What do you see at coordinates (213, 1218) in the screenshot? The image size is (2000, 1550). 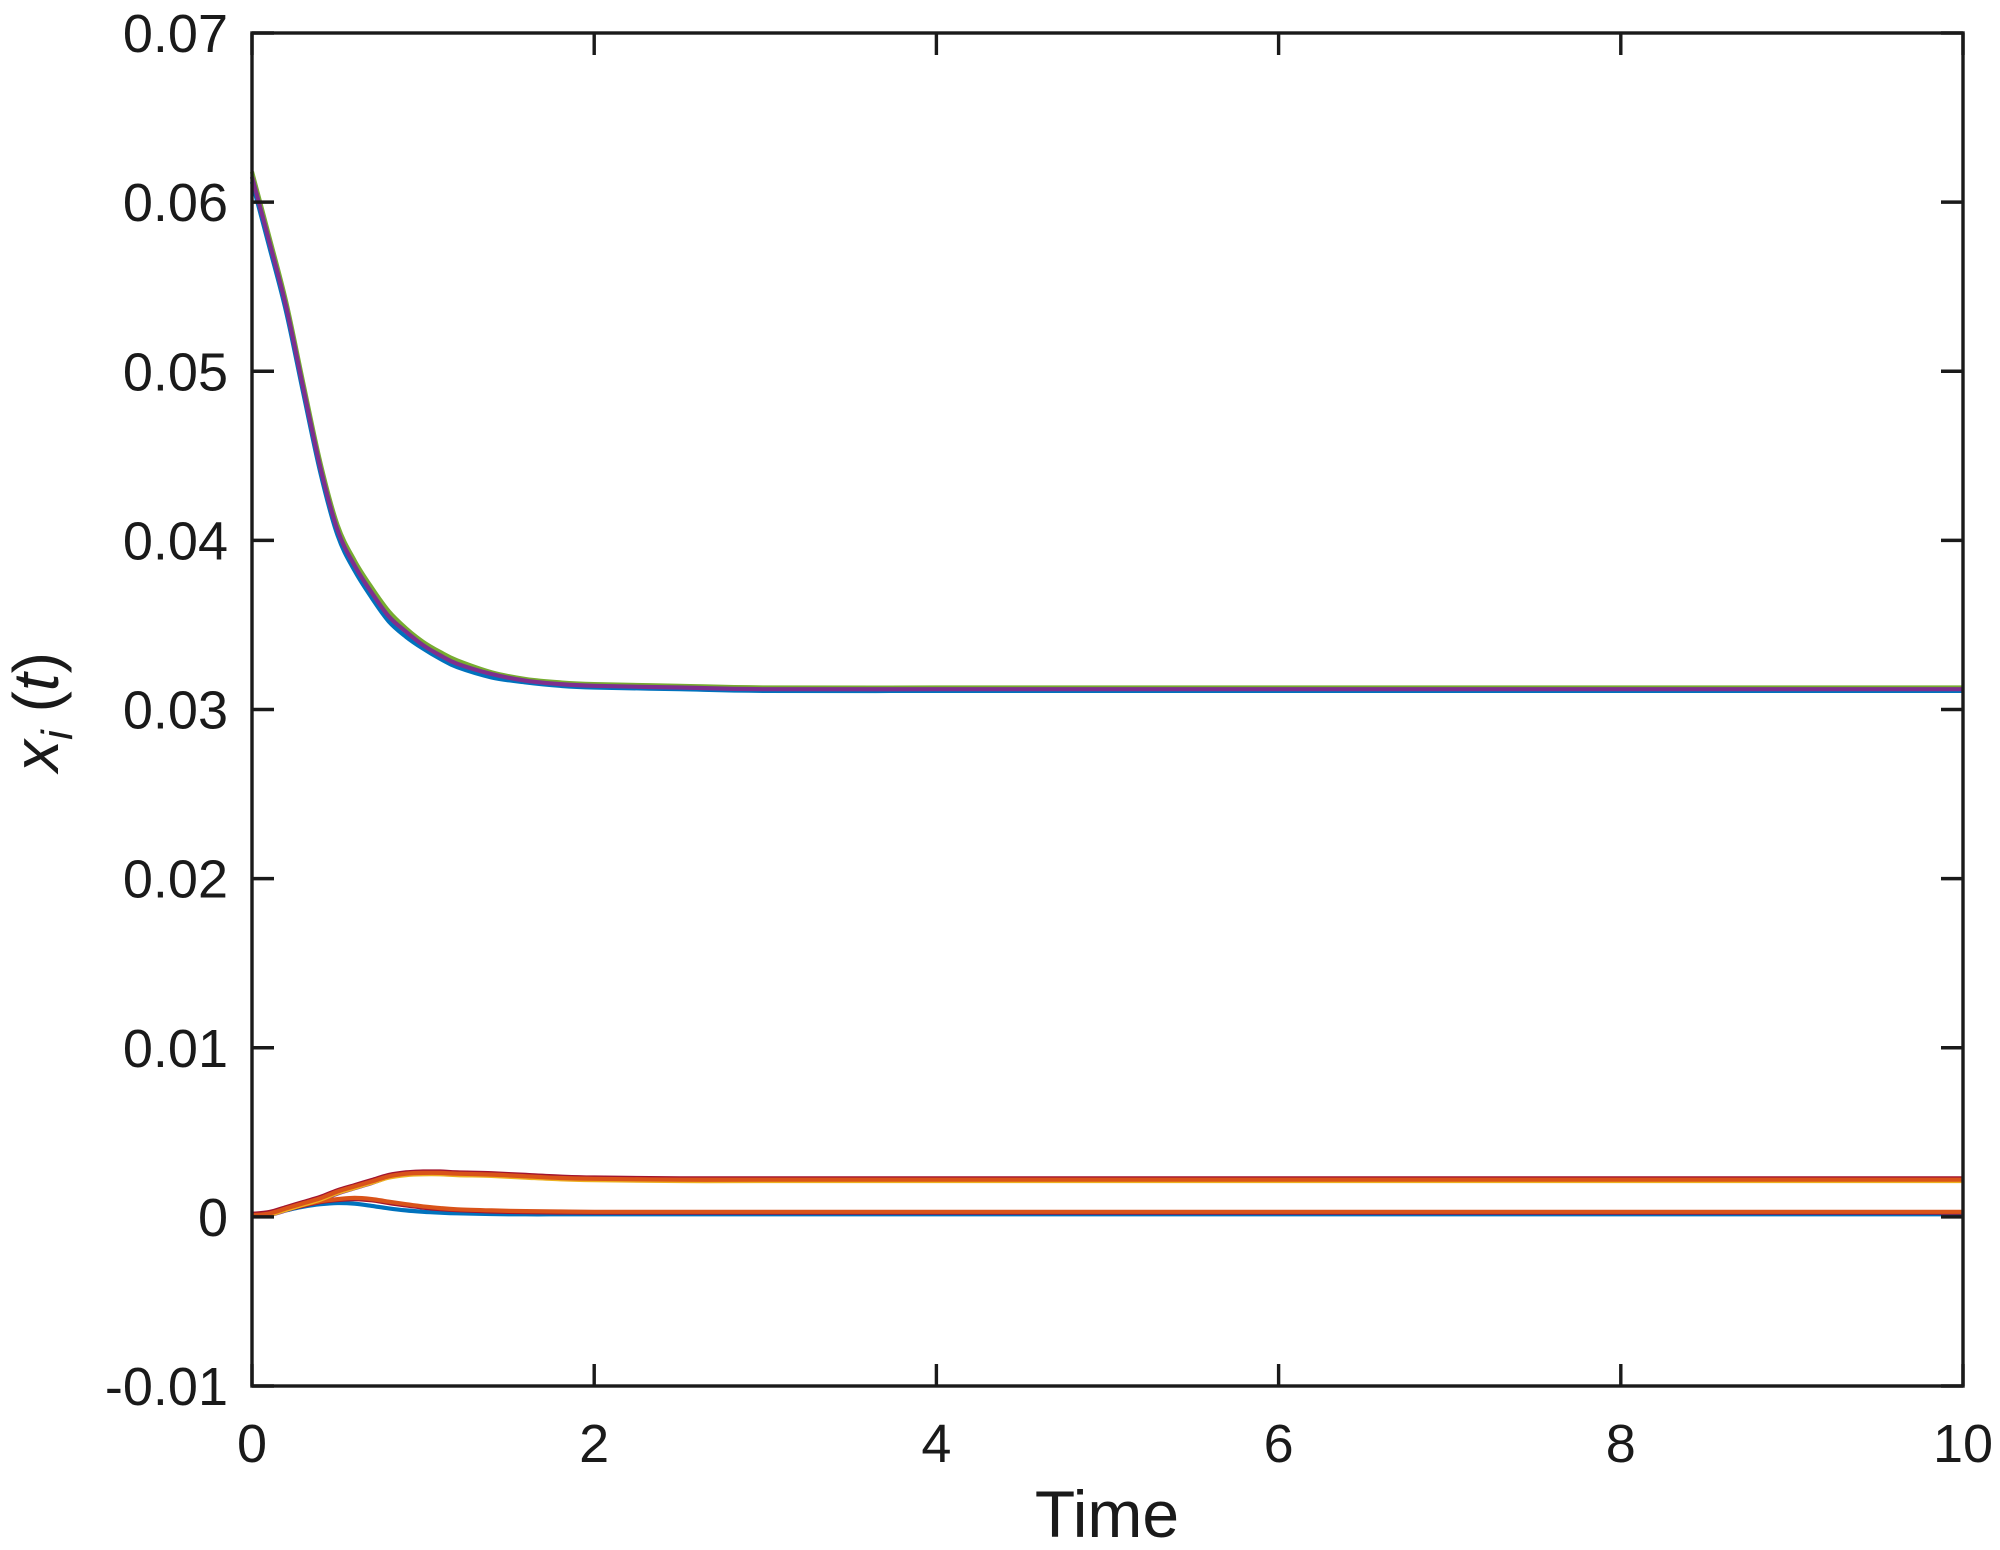 I see `y-tick-label: 0` at bounding box center [213, 1218].